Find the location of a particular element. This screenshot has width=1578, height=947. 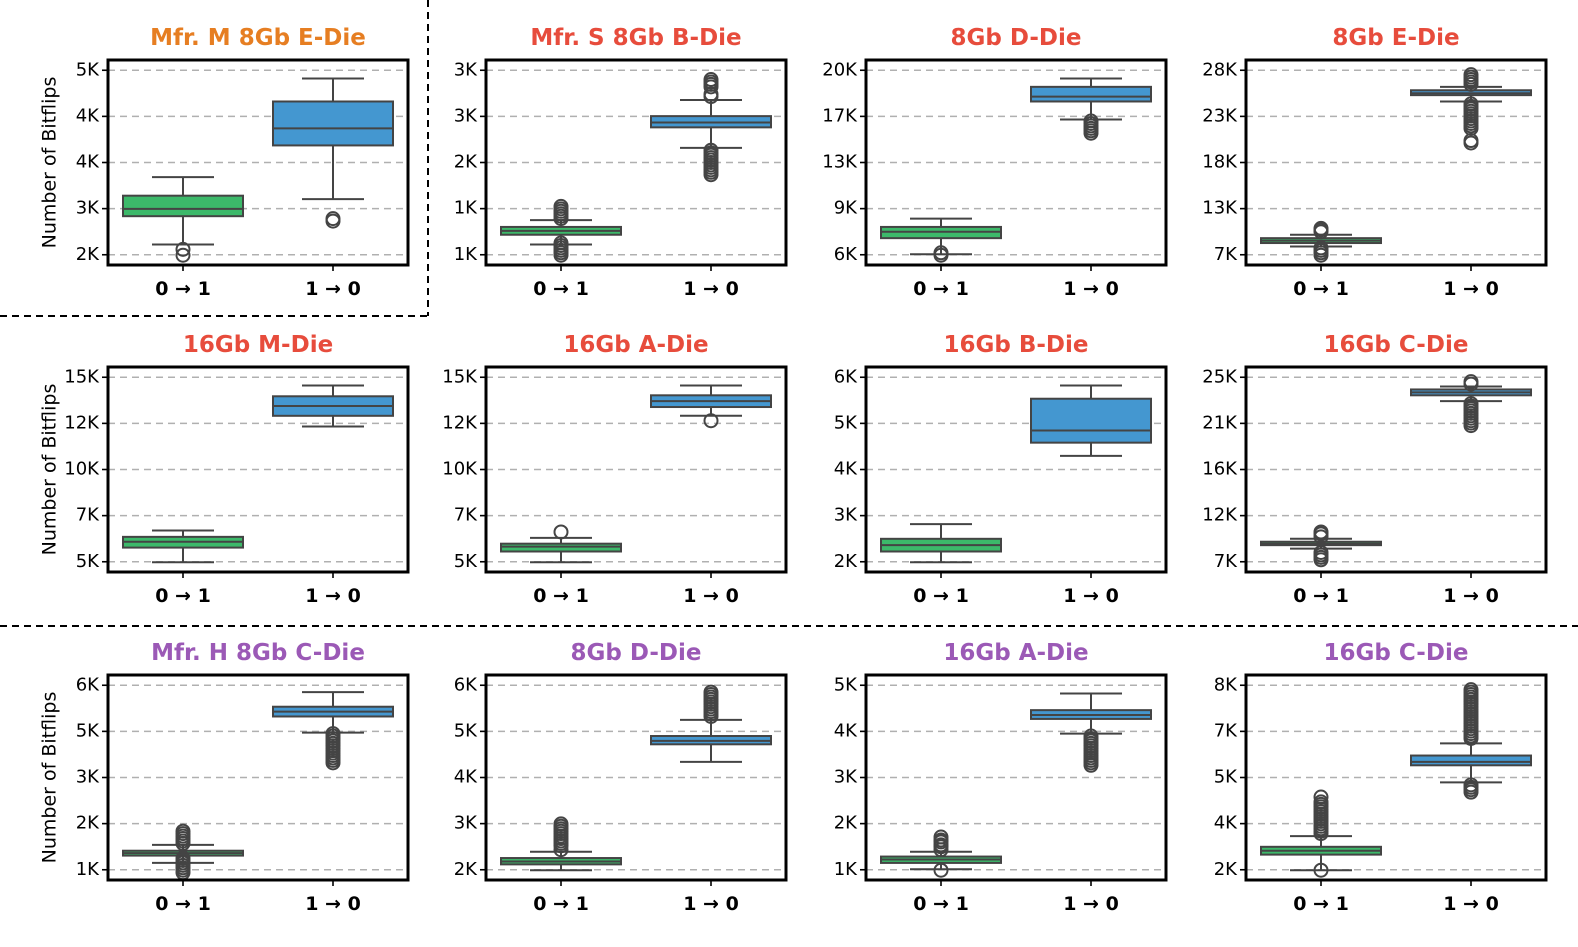

chart-panel-3: 8Gb D-Die 6K 9K 13K 17K 20K 0 → 1 1 → 0 is located at coordinates (995, 162).